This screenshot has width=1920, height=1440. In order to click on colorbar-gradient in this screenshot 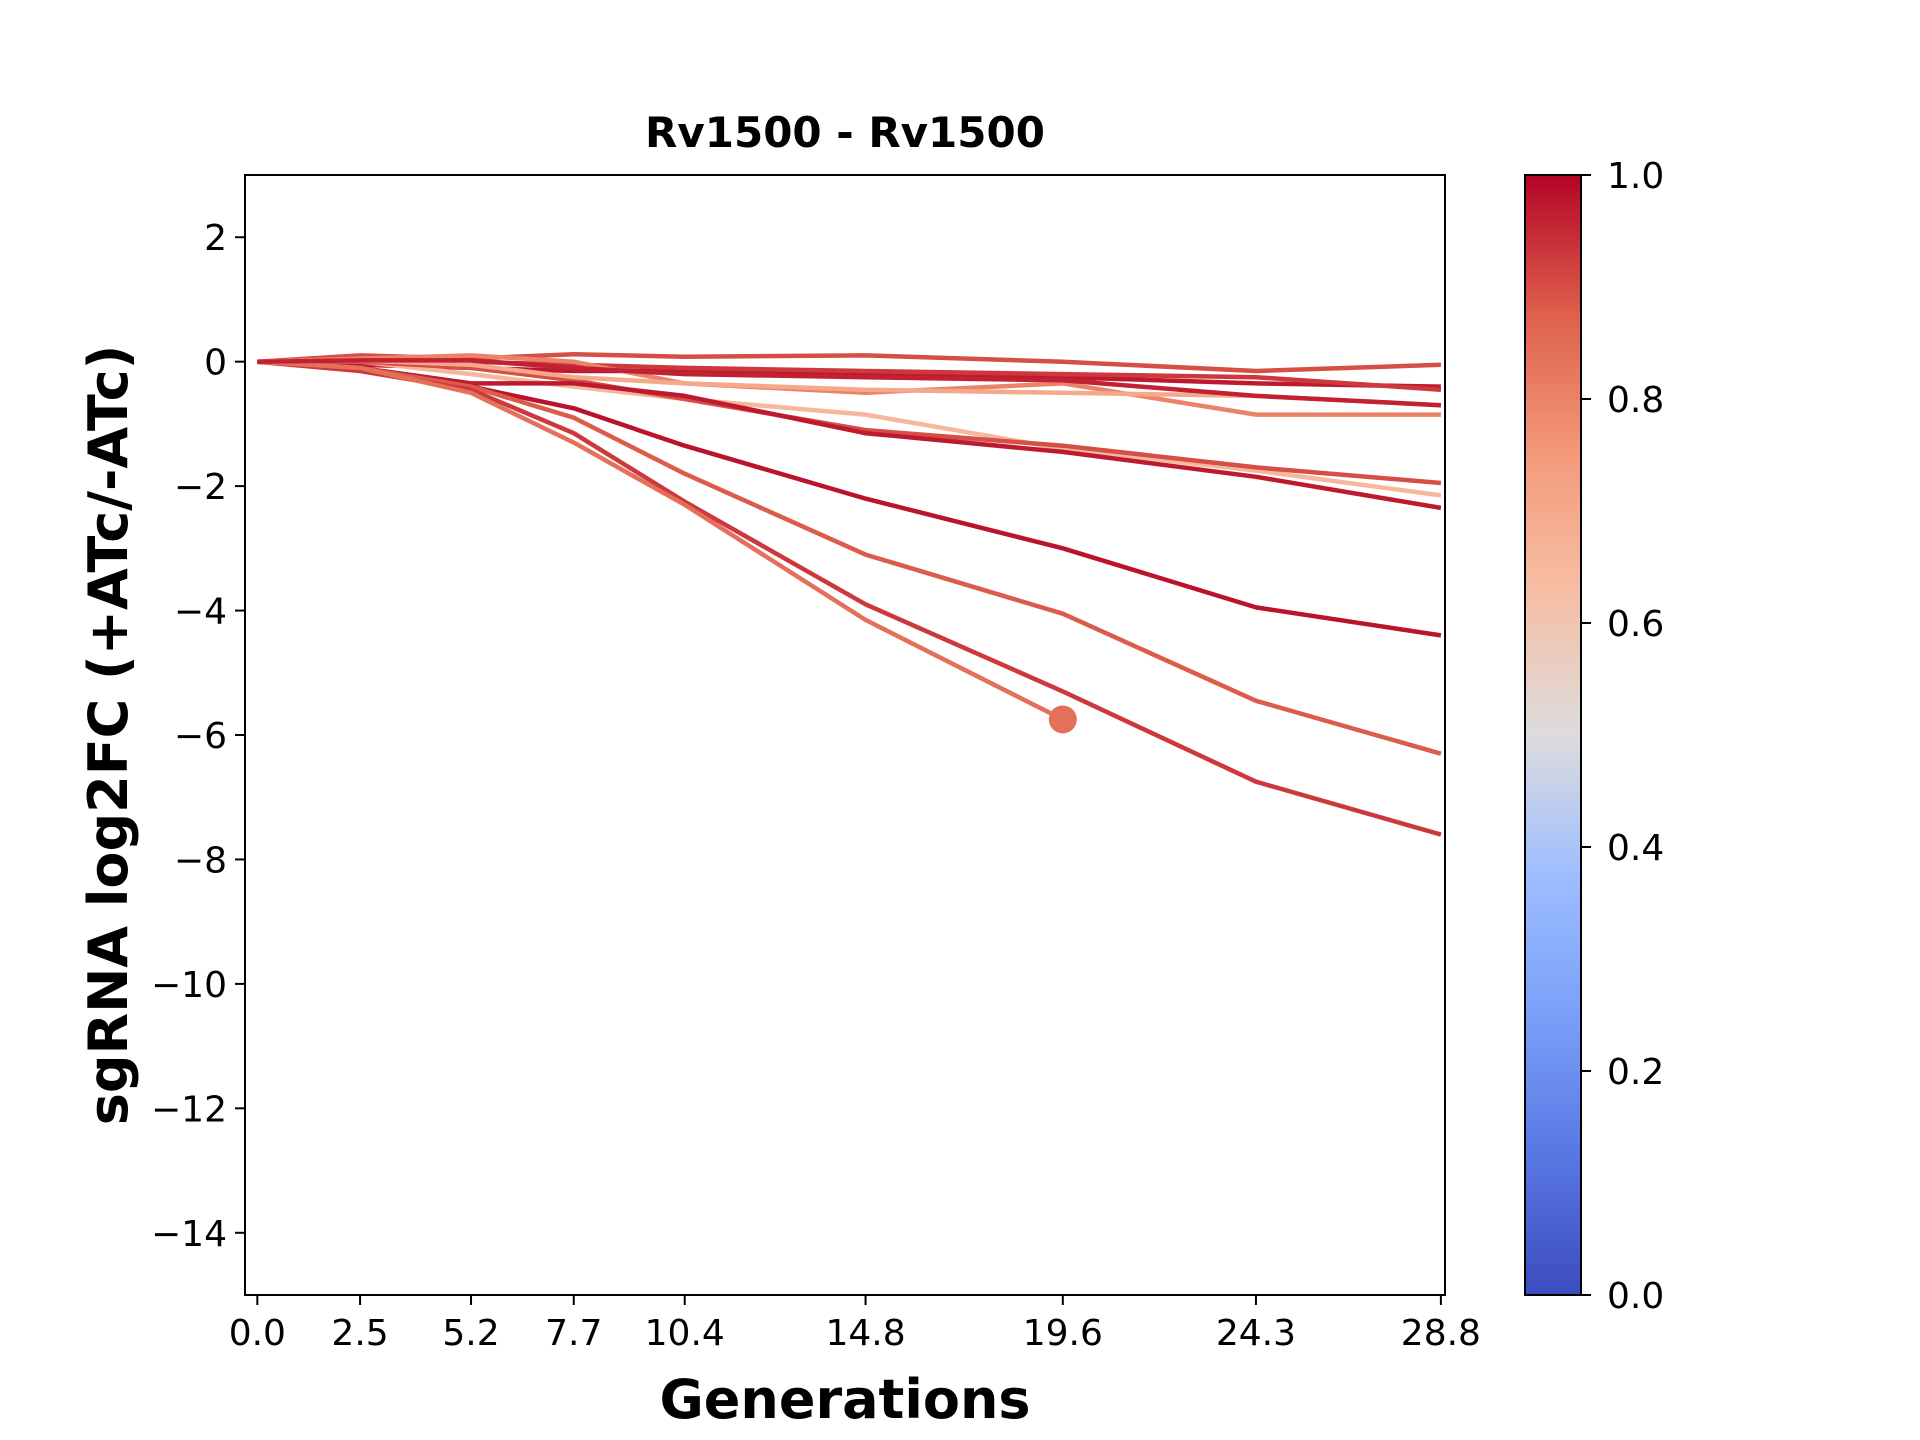, I will do `click(1553, 735)`.